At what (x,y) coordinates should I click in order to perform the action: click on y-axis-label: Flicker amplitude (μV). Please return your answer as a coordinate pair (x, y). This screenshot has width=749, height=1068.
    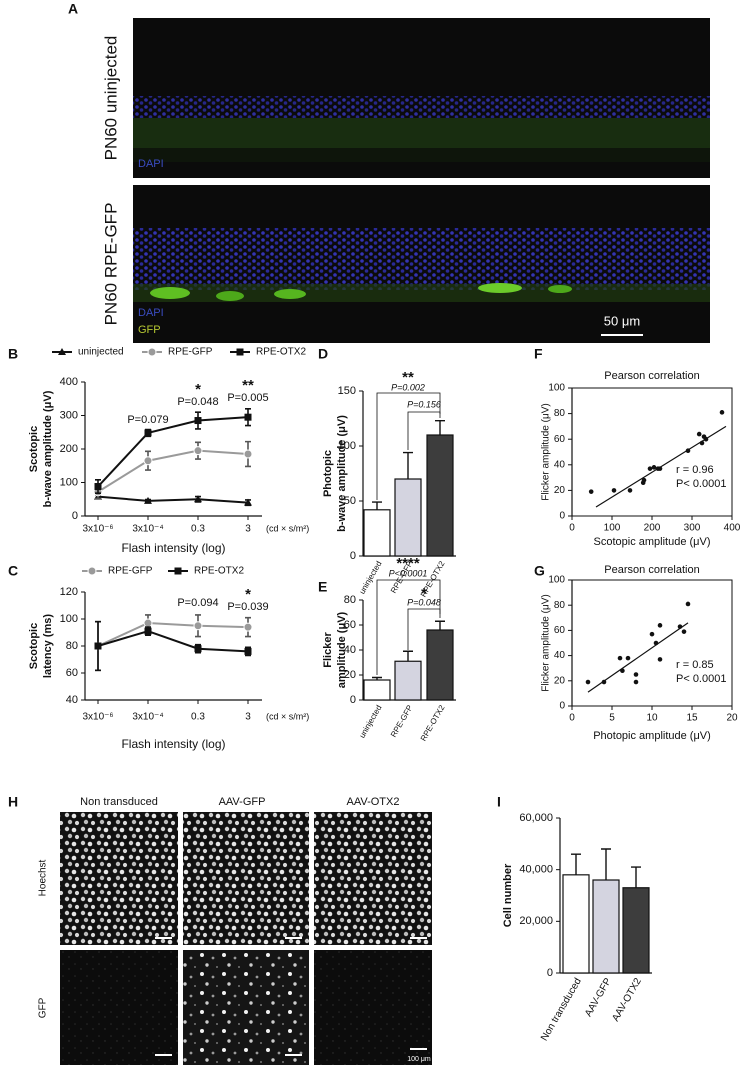
    Looking at the image, I should click on (546, 451).